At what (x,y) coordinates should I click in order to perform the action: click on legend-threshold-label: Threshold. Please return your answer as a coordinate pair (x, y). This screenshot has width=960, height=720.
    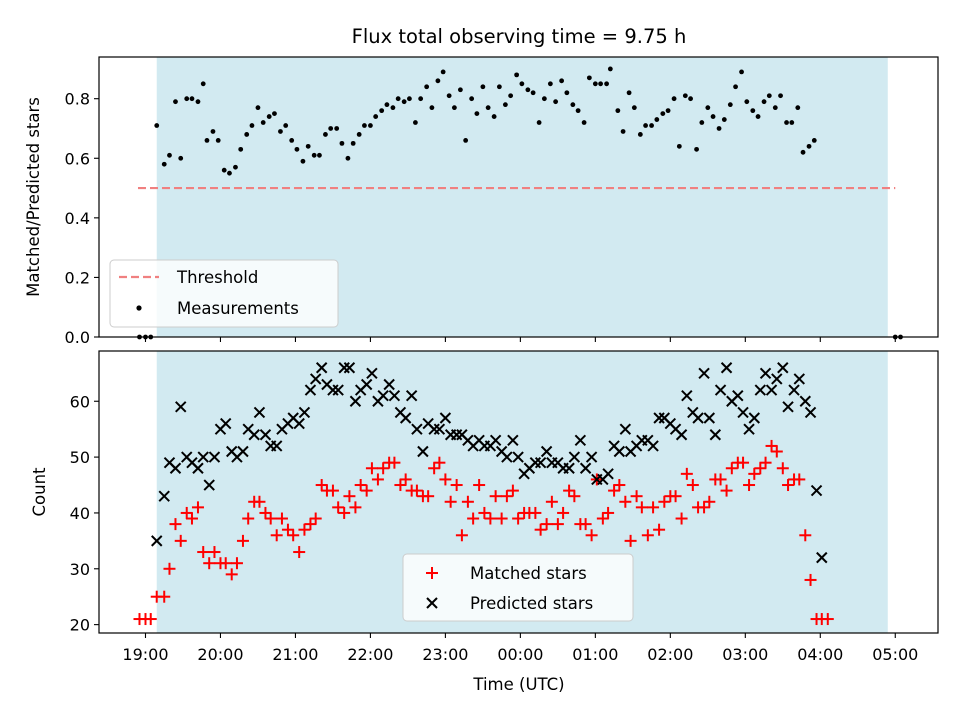
    Looking at the image, I should click on (217, 277).